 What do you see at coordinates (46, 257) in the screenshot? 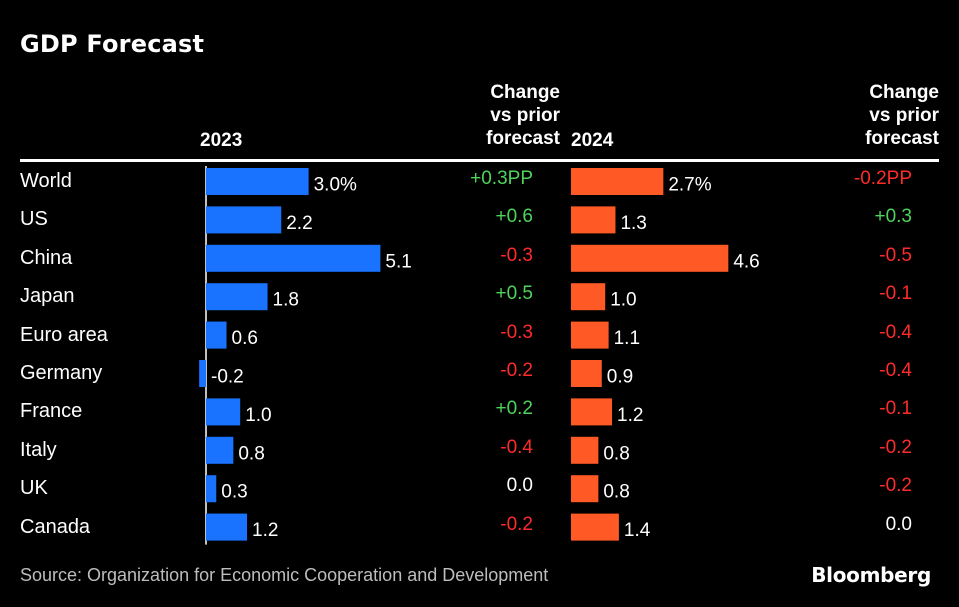
I see `category-label: China` at bounding box center [46, 257].